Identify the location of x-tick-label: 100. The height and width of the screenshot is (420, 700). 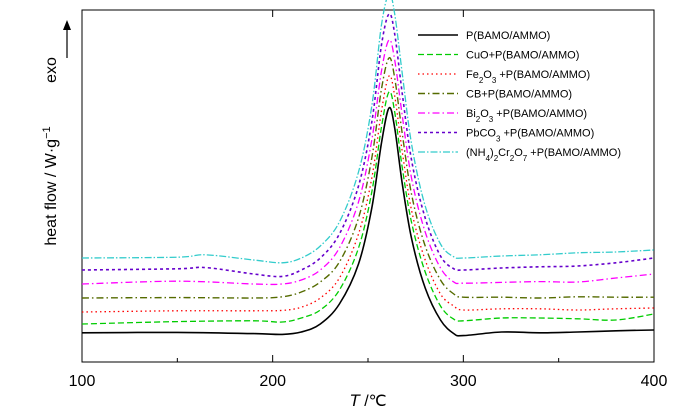
(82, 381).